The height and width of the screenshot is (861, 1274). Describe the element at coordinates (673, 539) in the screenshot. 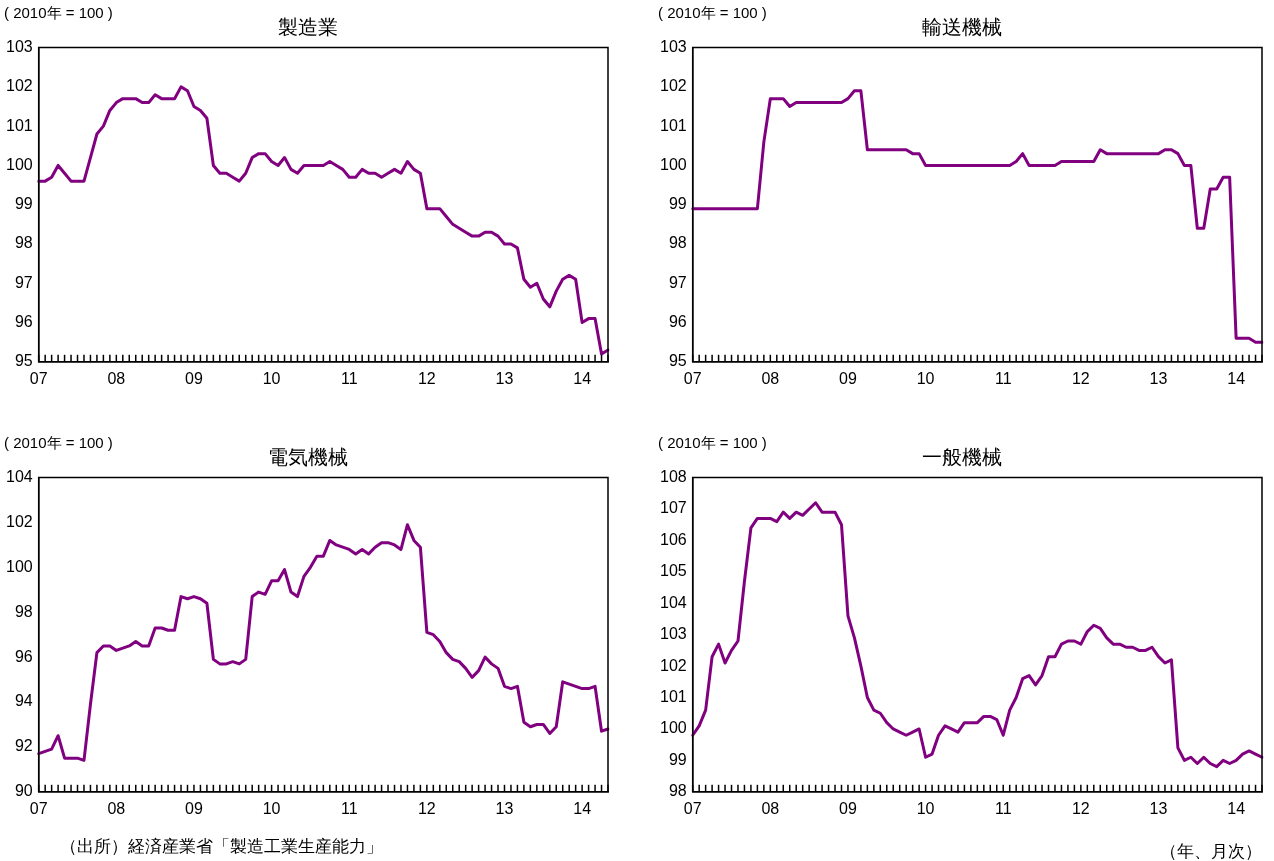

I see `y-tick-label: 106` at that location.